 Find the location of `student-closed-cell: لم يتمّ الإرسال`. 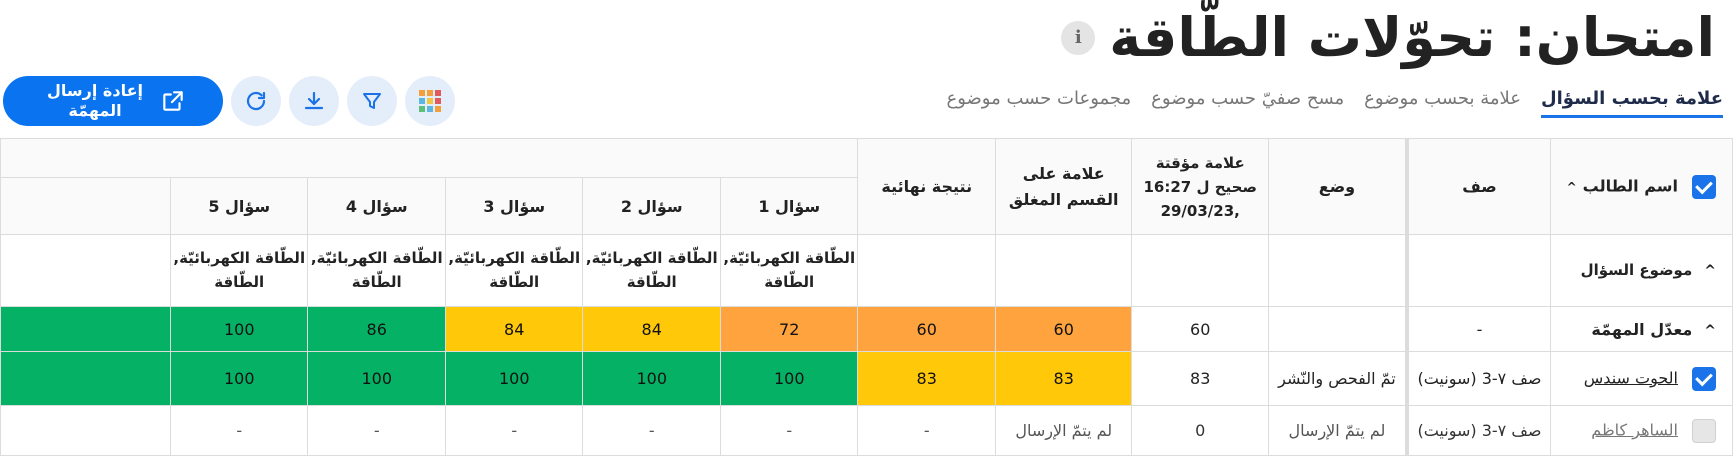

student-closed-cell: لم يتمّ الإرسال is located at coordinates (1063, 430).